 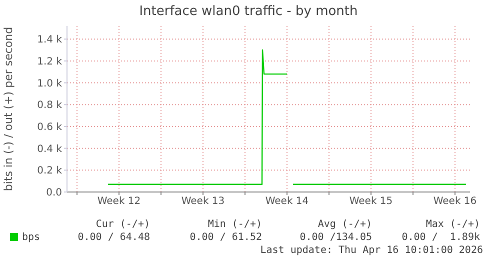 I want to click on x-tick-label: Week 12, so click(x=119, y=202).